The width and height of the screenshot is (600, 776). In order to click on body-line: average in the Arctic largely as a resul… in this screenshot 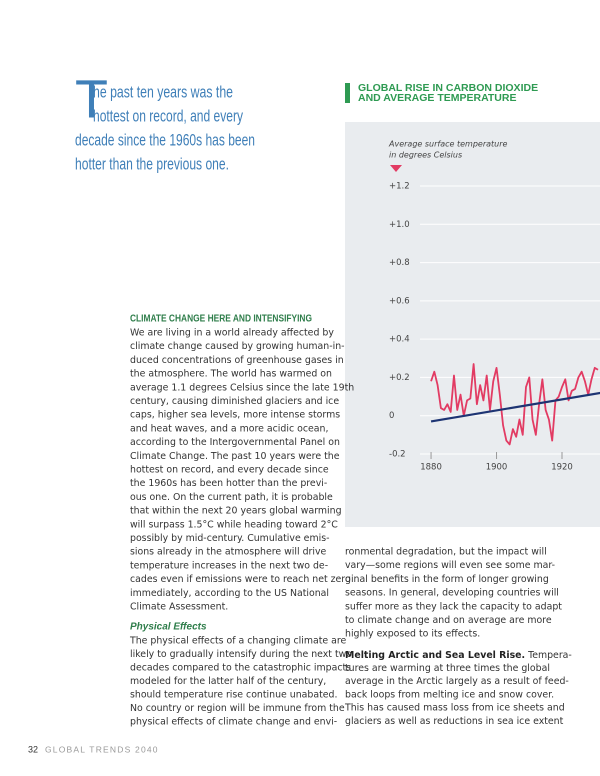, I will do `click(457, 681)`.